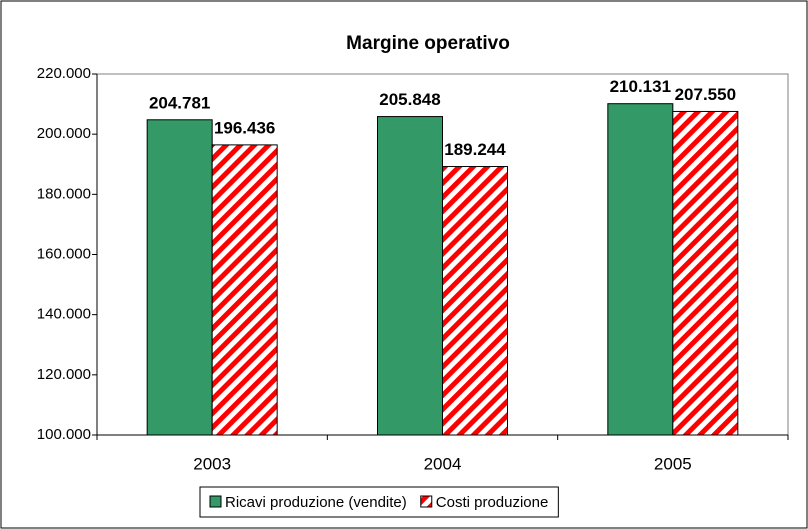 Image resolution: width=808 pixels, height=529 pixels. I want to click on data-label: 210.131, so click(640, 86).